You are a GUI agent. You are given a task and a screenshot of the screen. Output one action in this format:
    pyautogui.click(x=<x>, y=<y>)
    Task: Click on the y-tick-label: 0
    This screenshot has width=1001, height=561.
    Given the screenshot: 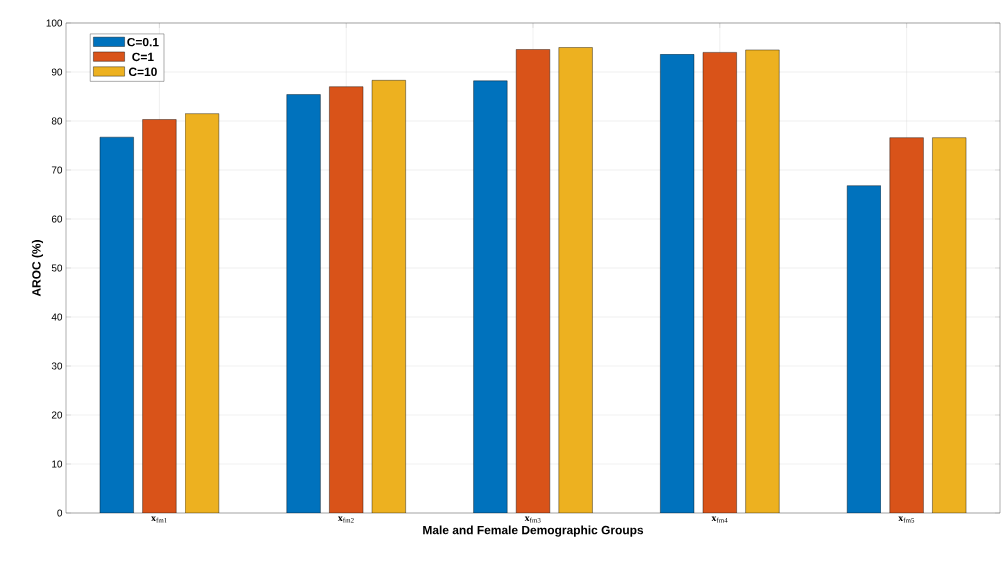 What is the action you would take?
    pyautogui.click(x=60, y=513)
    